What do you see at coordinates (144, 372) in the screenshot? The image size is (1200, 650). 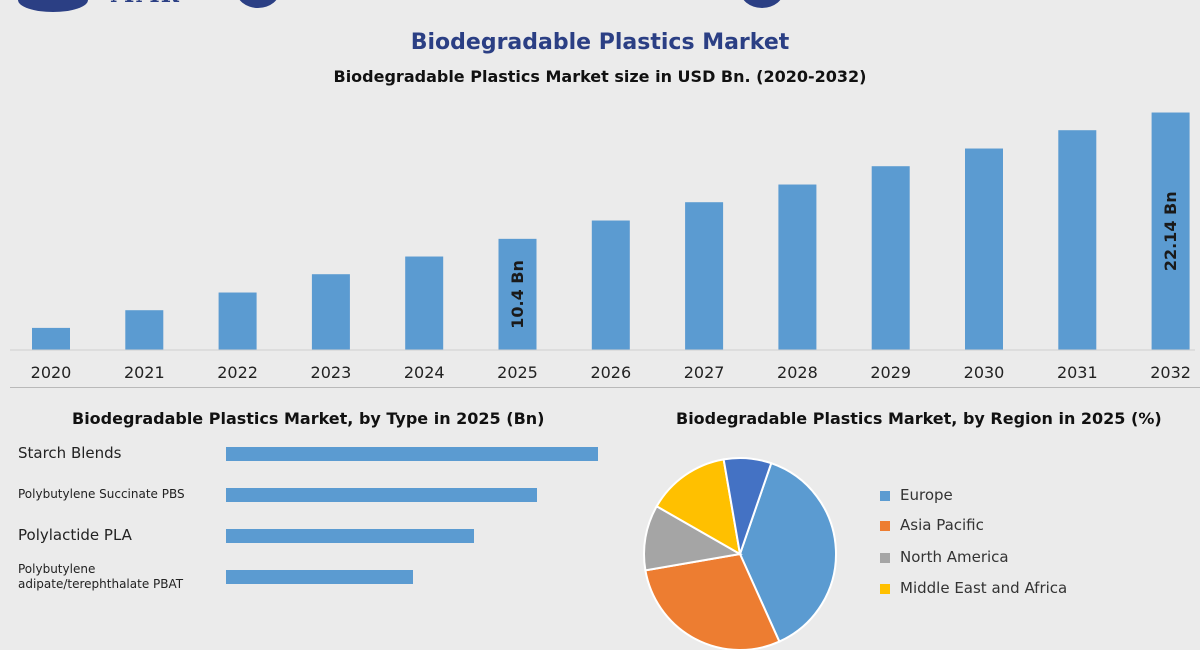 I see `x-tick-label: 2021` at bounding box center [144, 372].